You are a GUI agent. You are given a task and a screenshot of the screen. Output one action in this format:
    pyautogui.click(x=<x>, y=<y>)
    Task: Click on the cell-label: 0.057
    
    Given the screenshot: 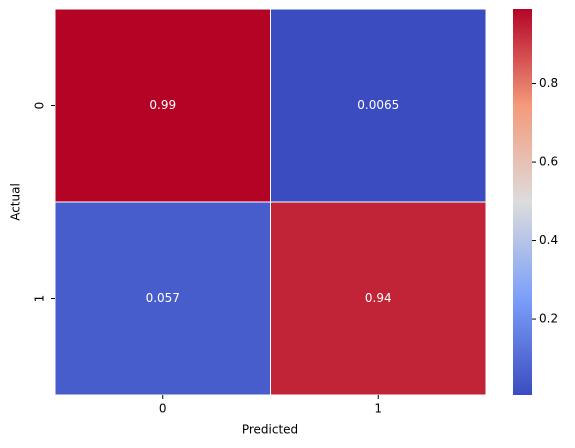 What is the action you would take?
    pyautogui.click(x=163, y=298)
    